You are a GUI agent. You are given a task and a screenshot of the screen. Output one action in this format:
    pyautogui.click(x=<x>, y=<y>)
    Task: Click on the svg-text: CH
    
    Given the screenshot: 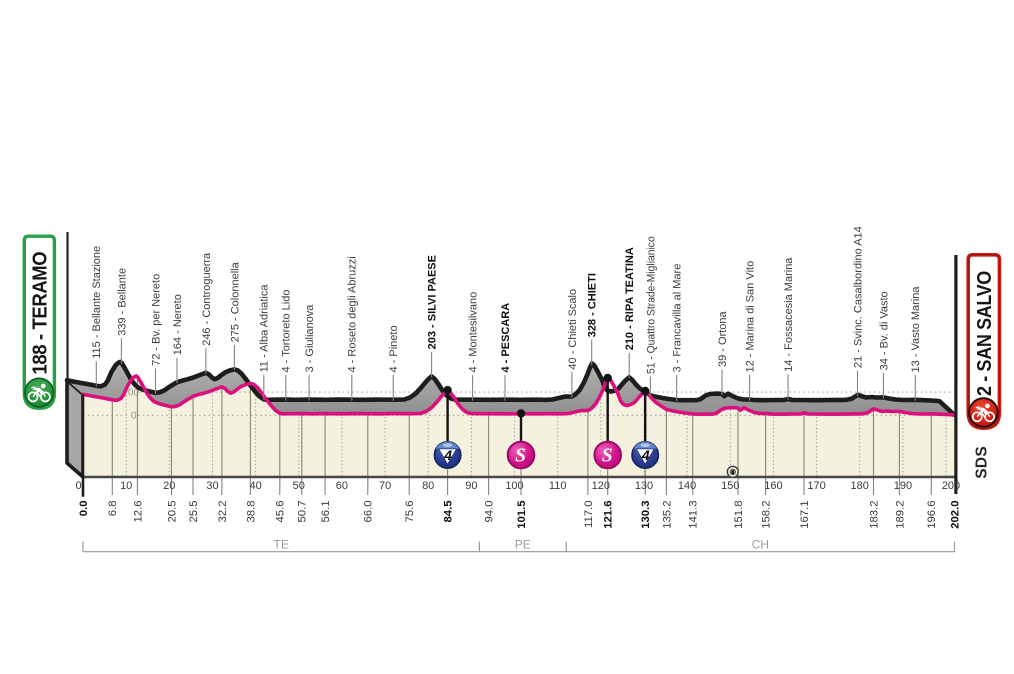 What is the action you would take?
    pyautogui.click(x=760, y=544)
    